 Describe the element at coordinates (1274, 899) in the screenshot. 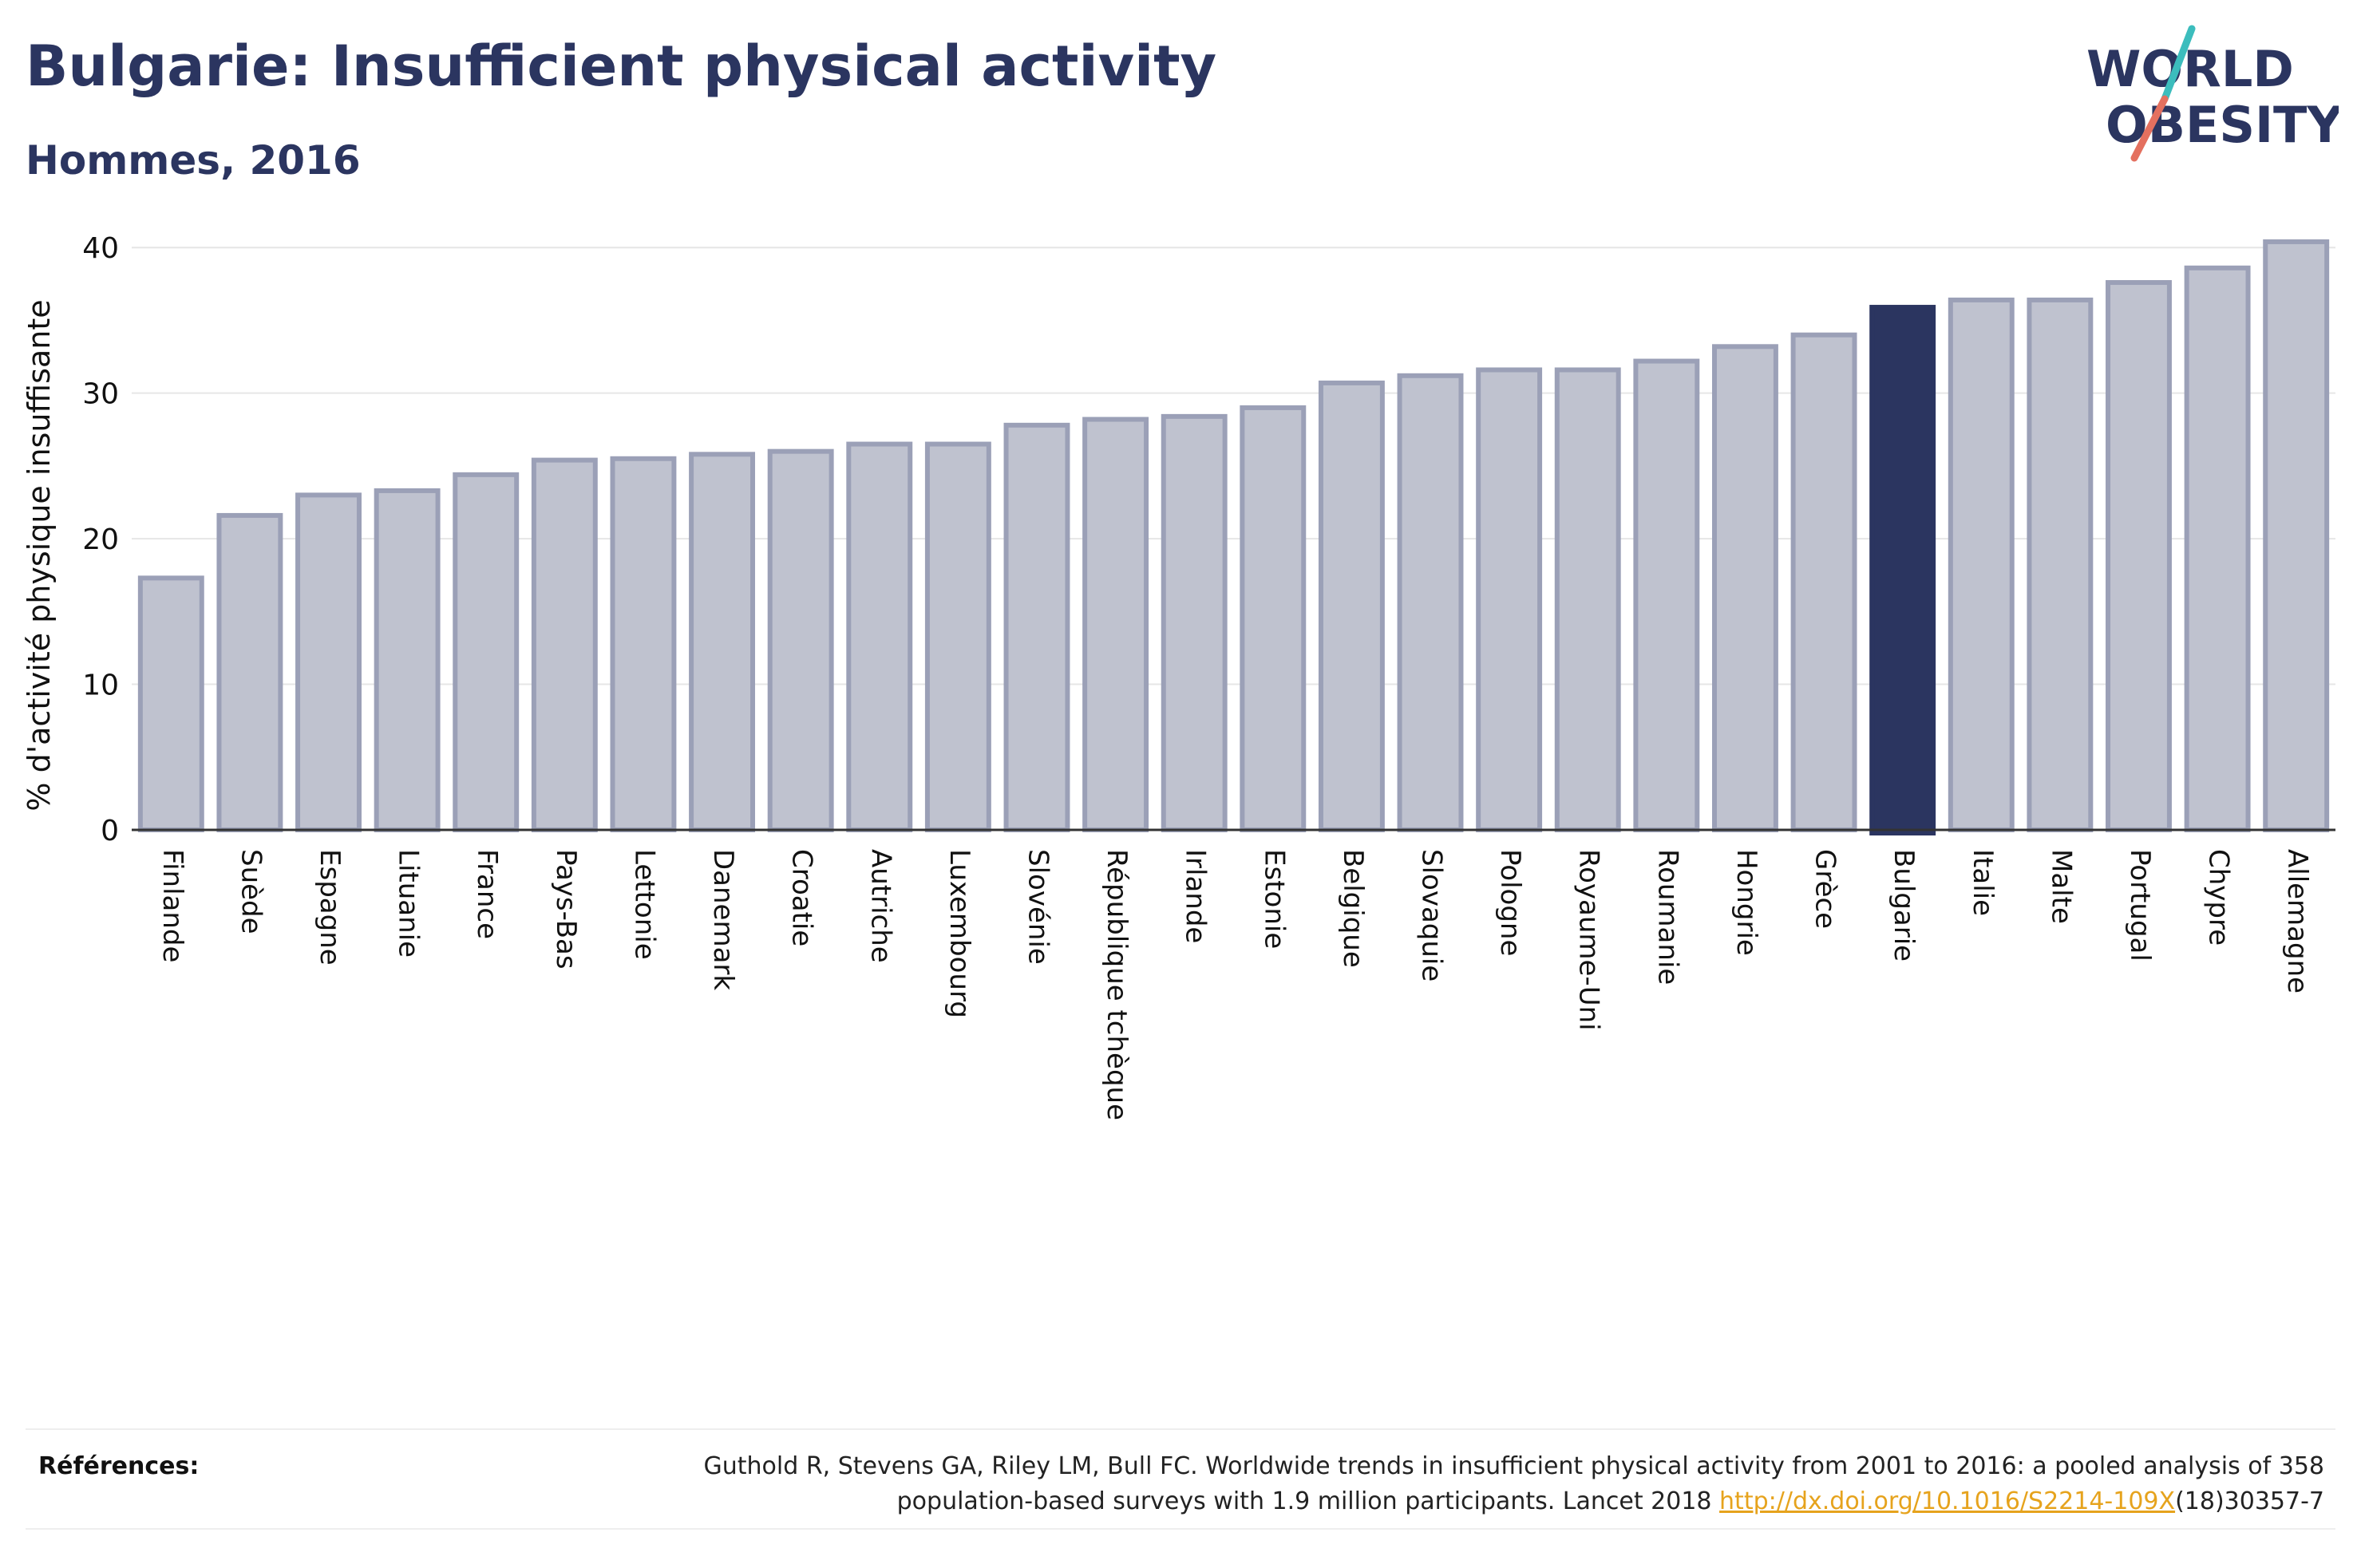

I see `x-tick-label: Estonie` at that location.